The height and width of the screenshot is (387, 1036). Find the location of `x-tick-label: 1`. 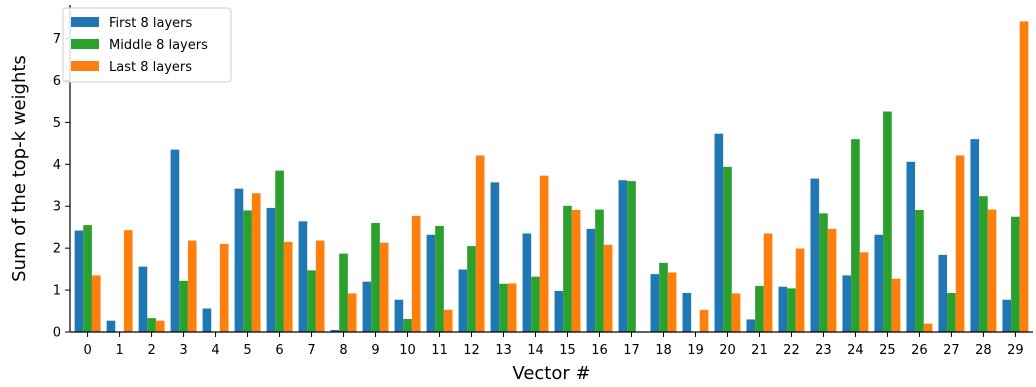

x-tick-label: 1 is located at coordinates (119, 350).